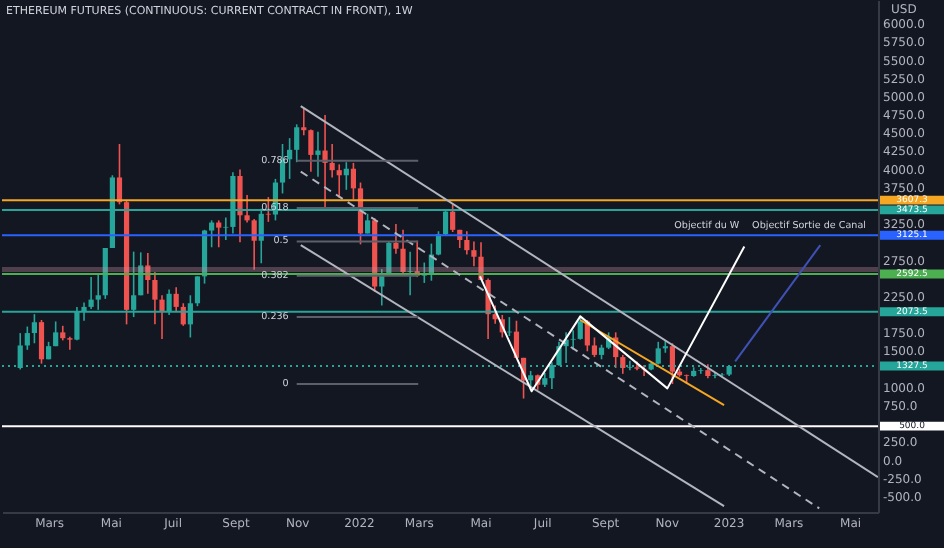  I want to click on line-series, so click(612, 319).